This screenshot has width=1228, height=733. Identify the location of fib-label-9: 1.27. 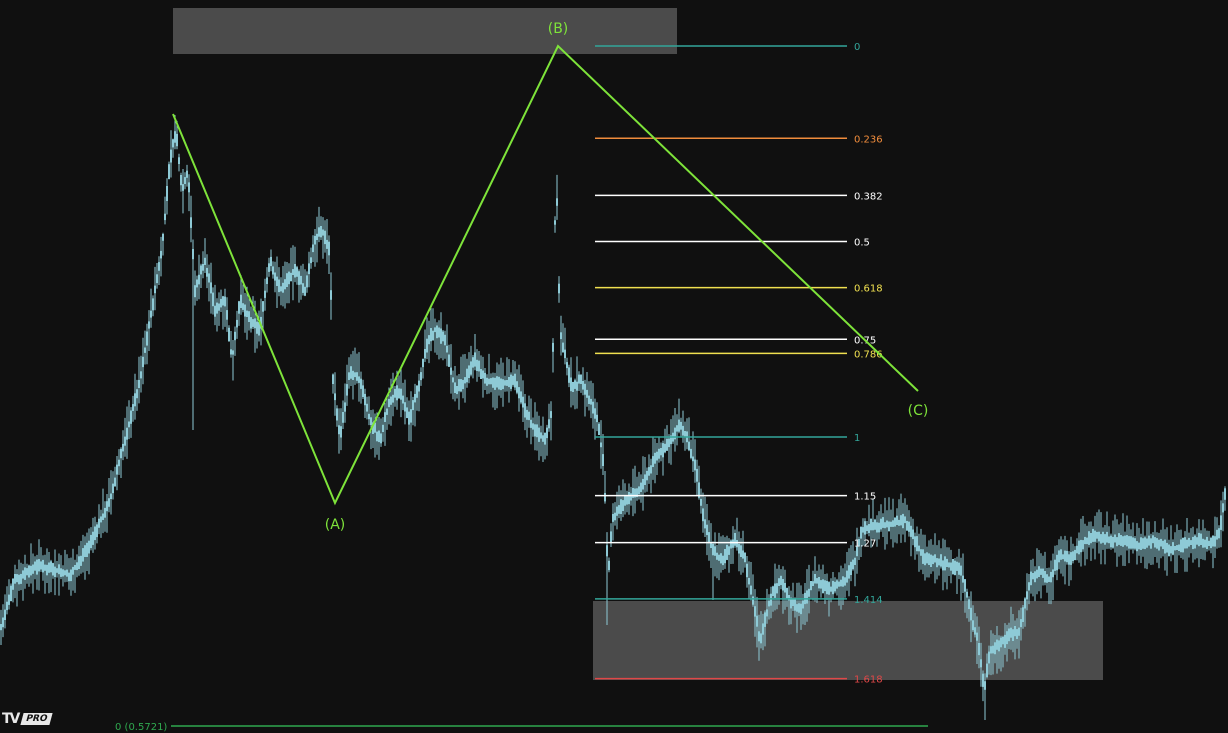
(865, 544).